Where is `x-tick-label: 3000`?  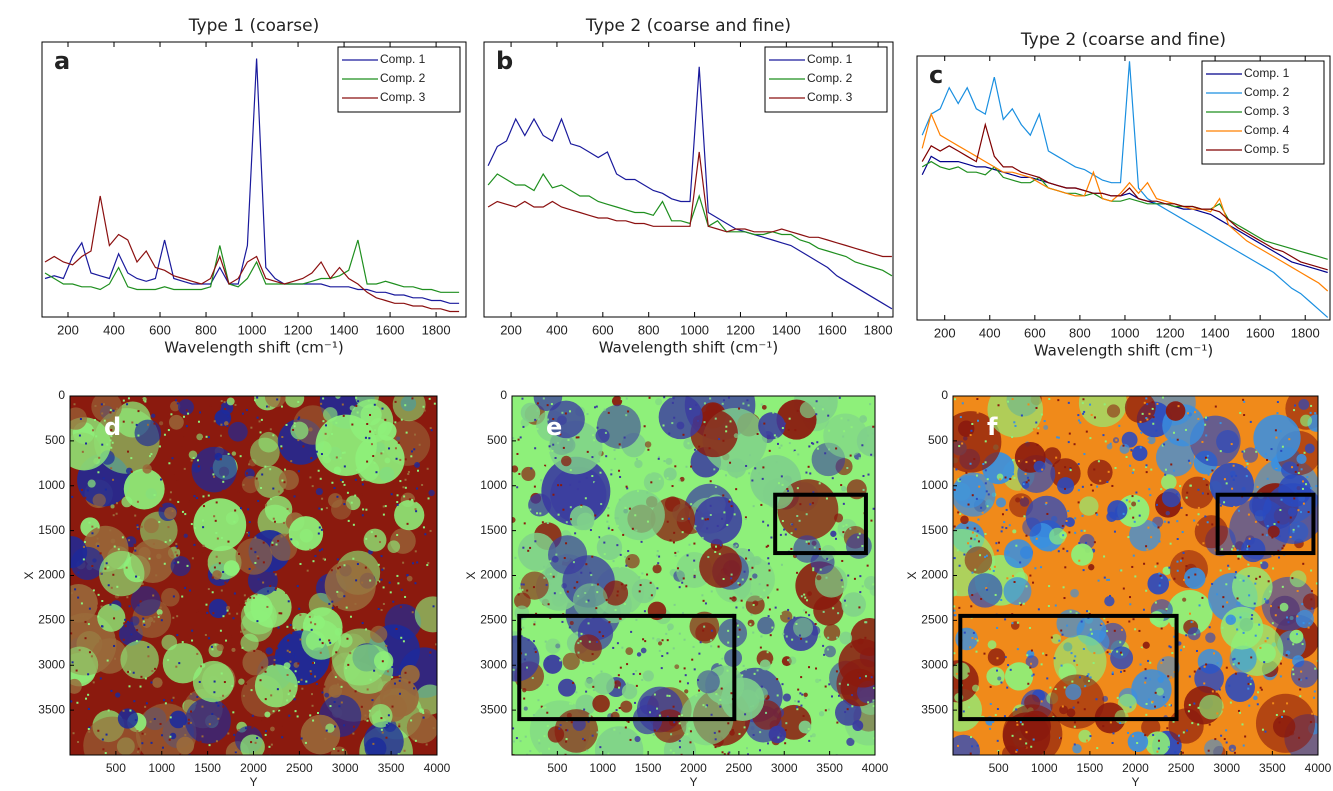 x-tick-label: 3000 is located at coordinates (784, 768).